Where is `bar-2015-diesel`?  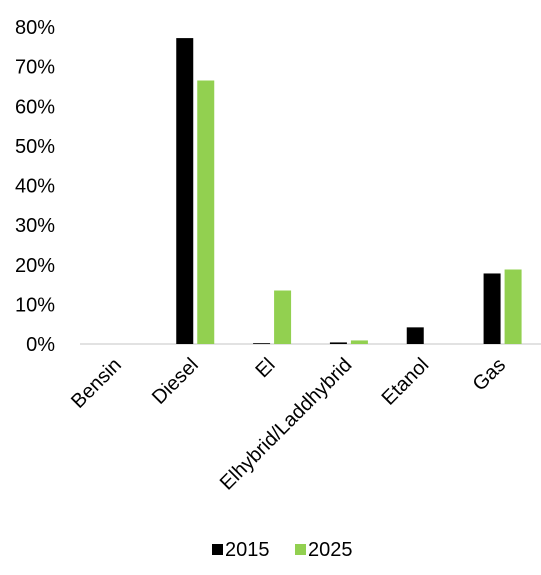 bar-2015-diesel is located at coordinates (185, 191).